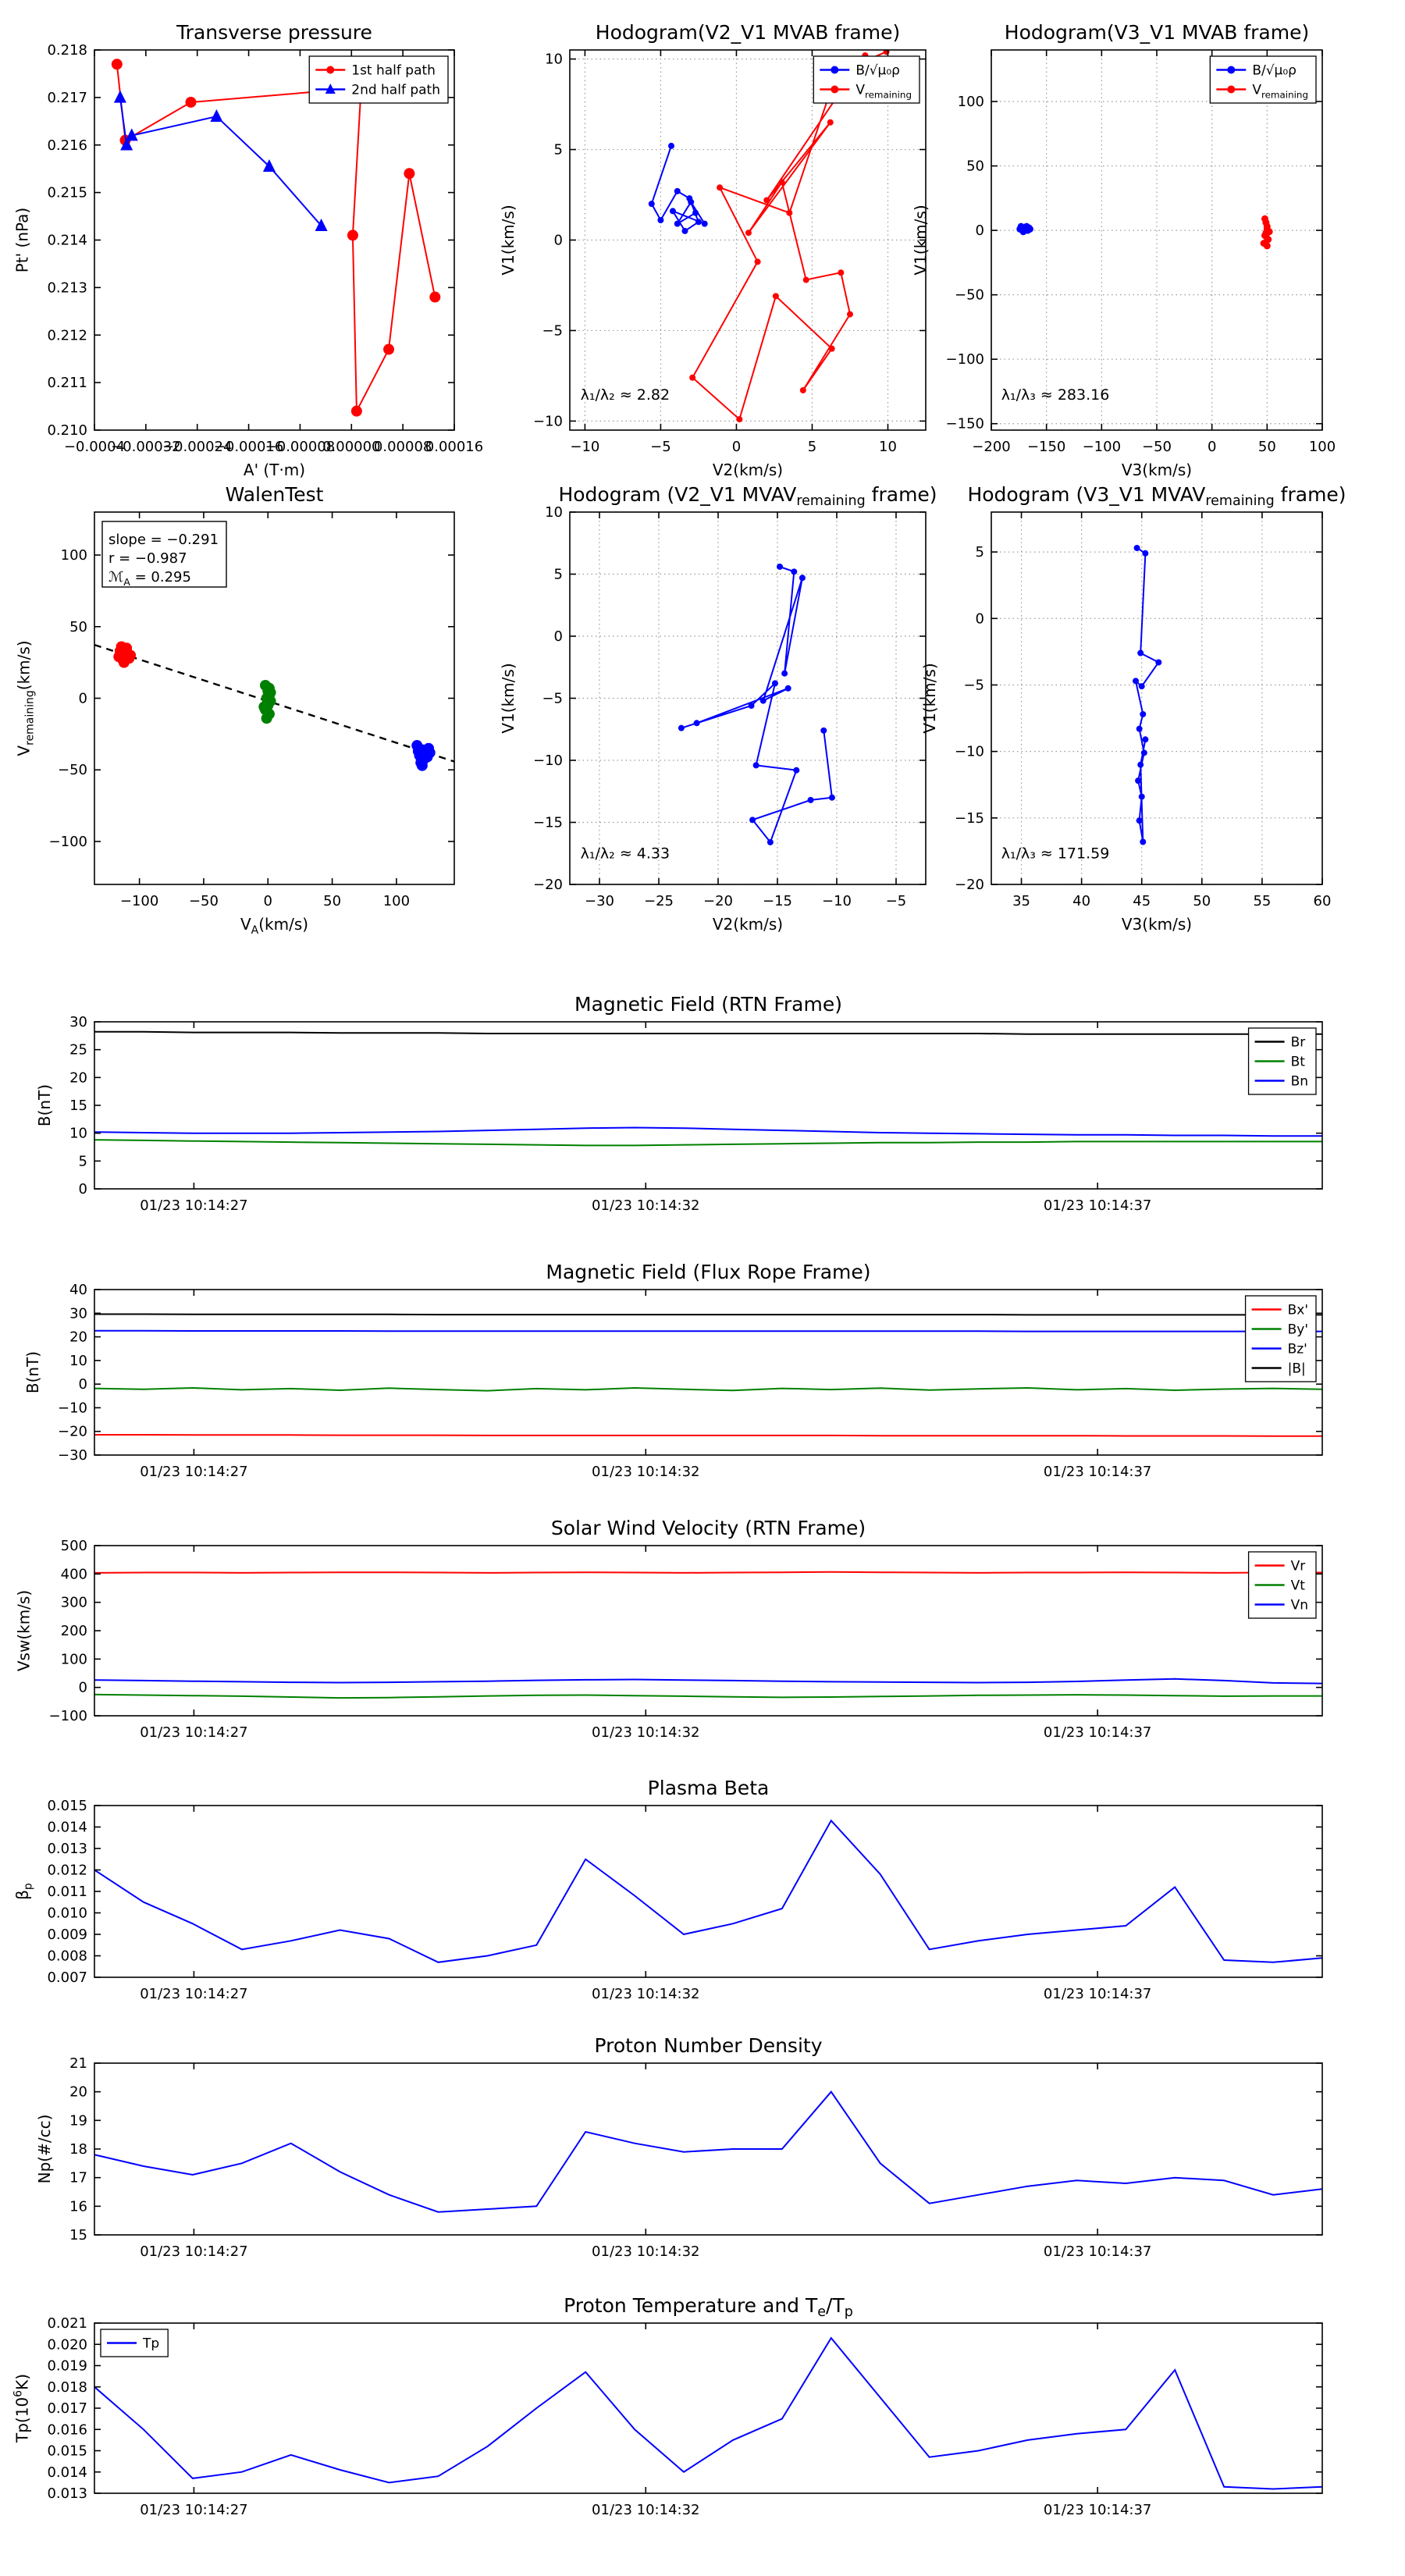 Image resolution: width=1405 pixels, height=2576 pixels. Describe the element at coordinates (403, 447) in the screenshot. I see `svg-text: 0.00008` at that location.